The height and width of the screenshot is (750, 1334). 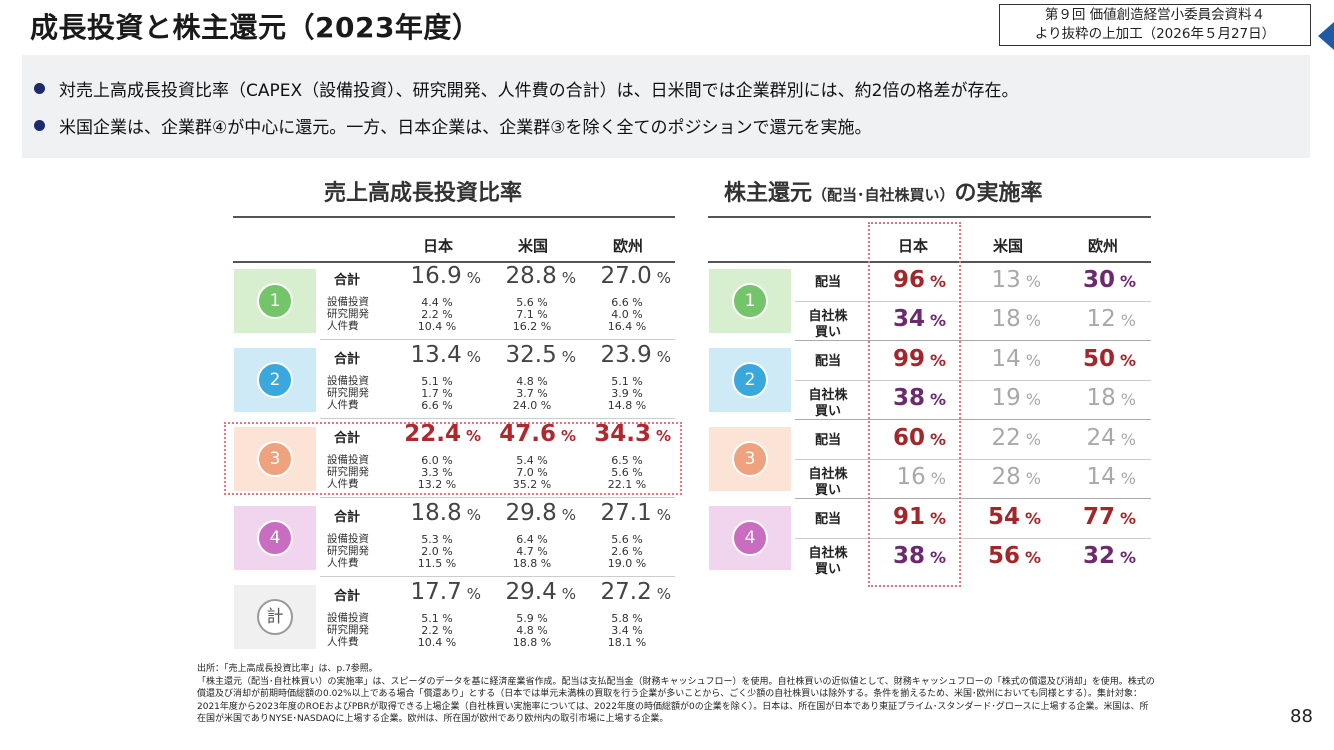 I want to click on rate-number: 19, so click(x=1006, y=398).